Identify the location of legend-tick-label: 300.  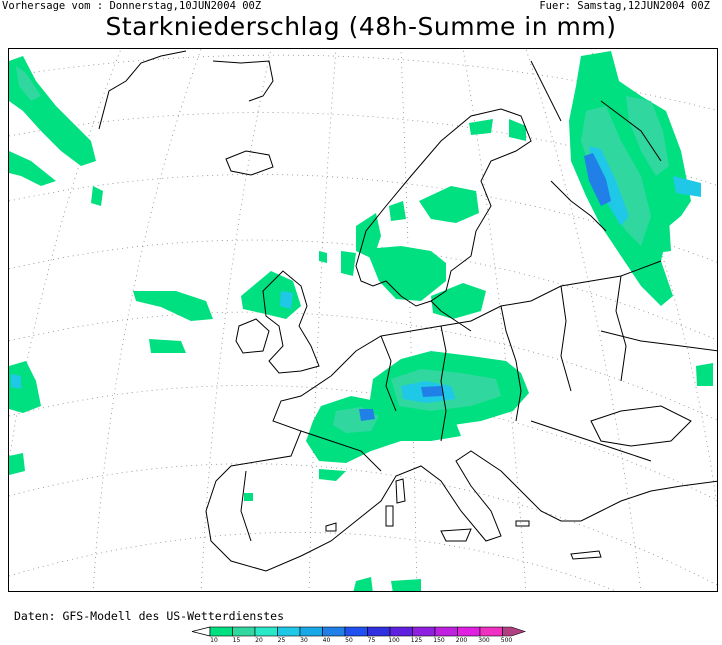
(484, 640).